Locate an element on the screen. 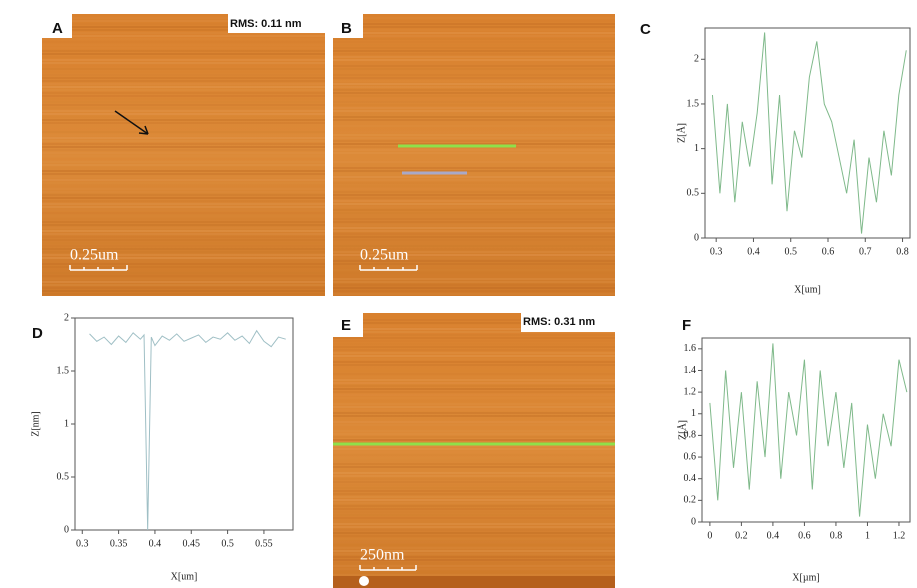  x-tick-label: 0.45 is located at coordinates (192, 543).